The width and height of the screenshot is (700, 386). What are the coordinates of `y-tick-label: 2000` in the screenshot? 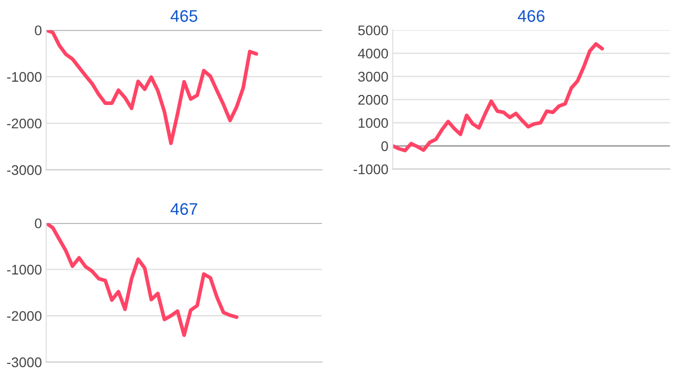 It's located at (373, 99).